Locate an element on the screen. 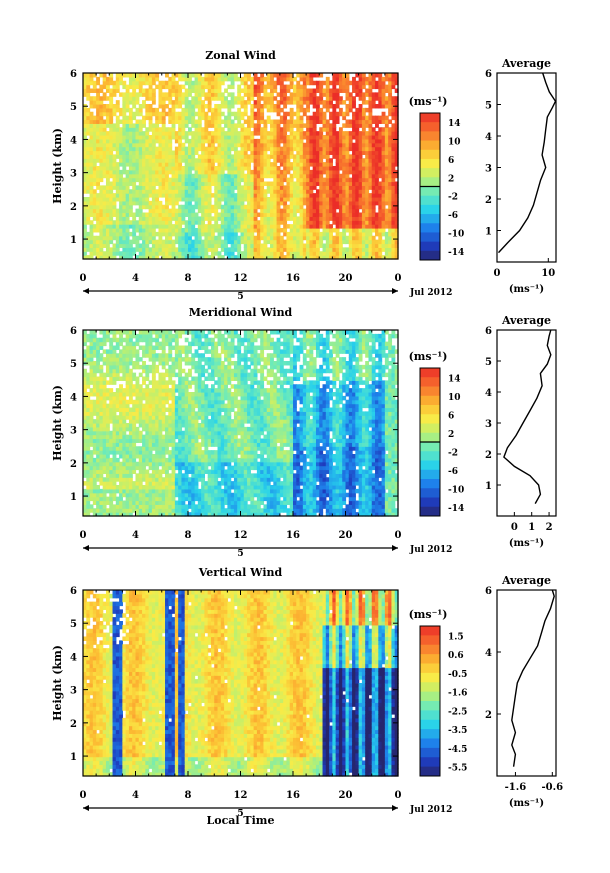  average-x-label: (ms⁻¹) is located at coordinates (526, 289).